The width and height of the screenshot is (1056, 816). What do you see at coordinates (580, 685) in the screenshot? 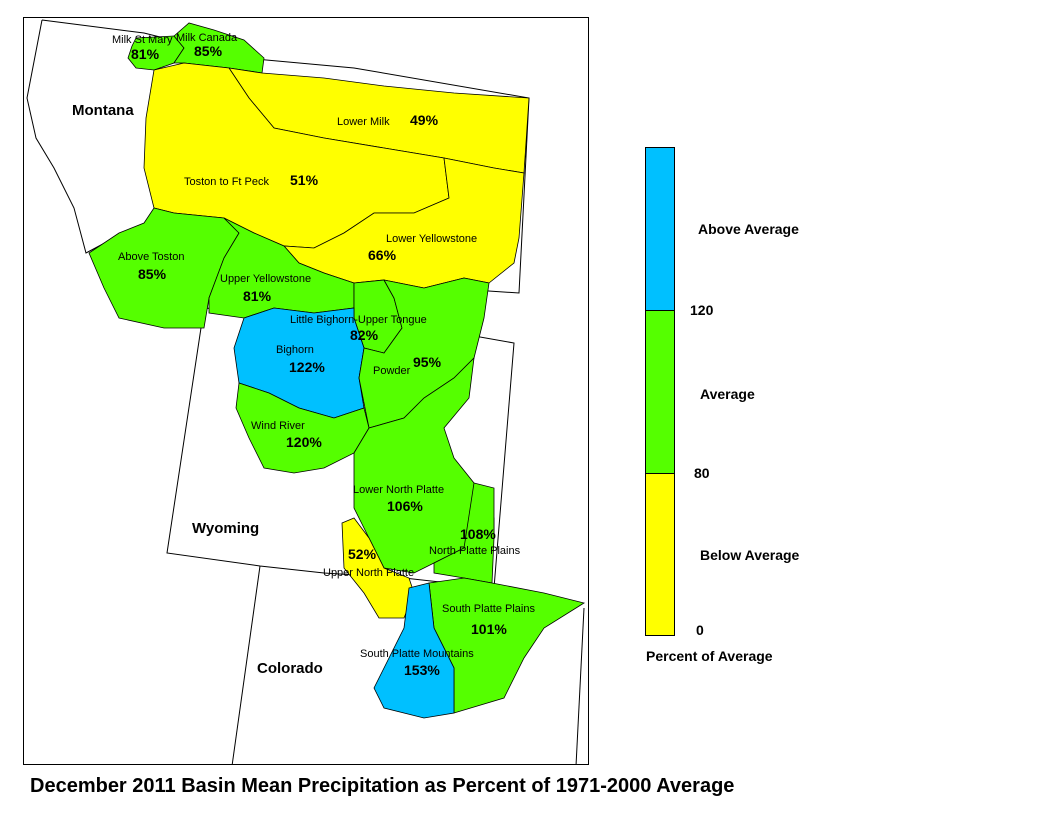
I see `colorado-east-outline` at bounding box center [580, 685].